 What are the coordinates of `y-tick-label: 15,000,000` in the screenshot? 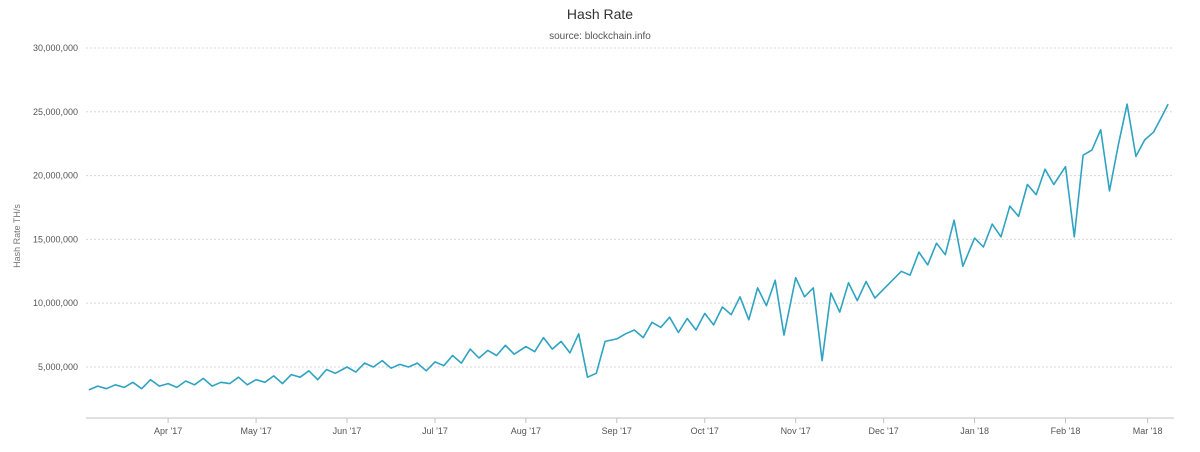 It's located at (55, 239).